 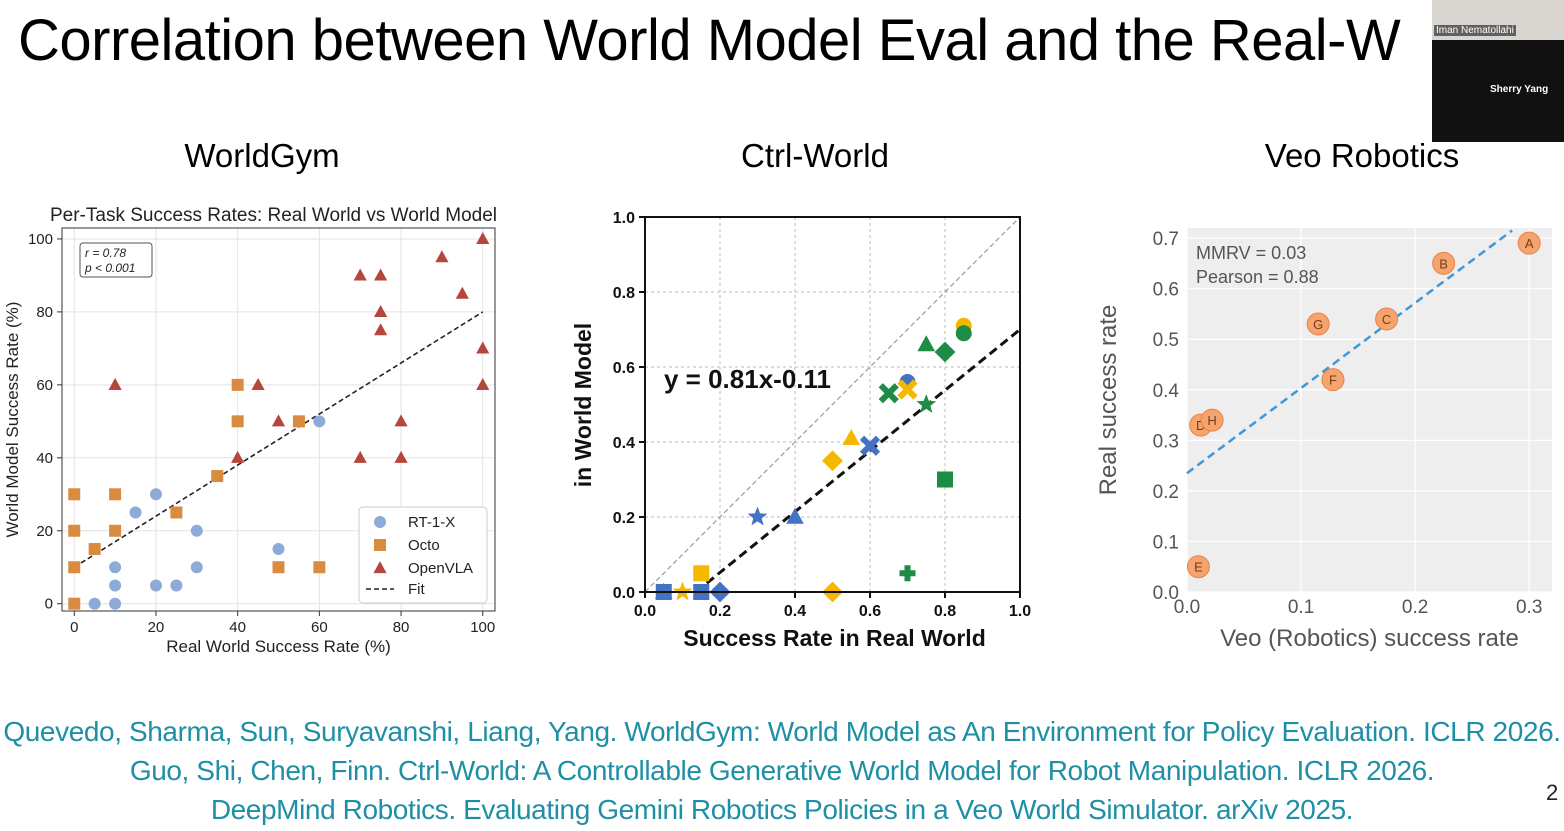 What do you see at coordinates (440, 568) in the screenshot?
I see `legend-label: OpenVLA` at bounding box center [440, 568].